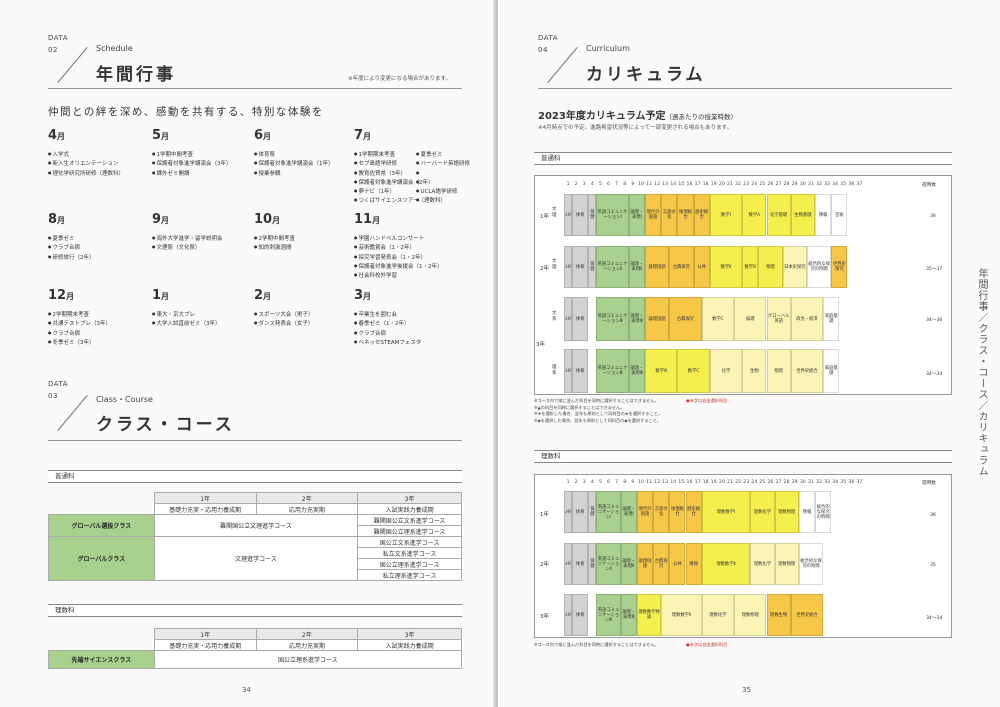 Image resolution: width=1000 pixels, height=707 pixels. I want to click on subject-cell: グローバル英語, so click(778, 319).